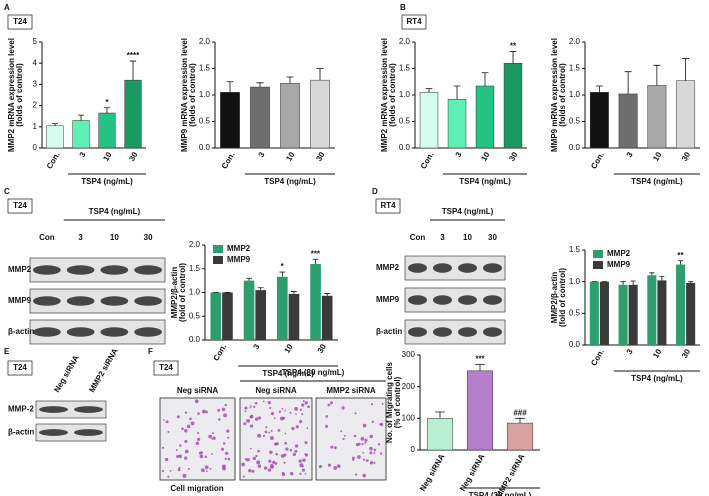  What do you see at coordinates (554, 95) in the screenshot?
I see `y-axis-label: MMP9 mRNA expression level` at bounding box center [554, 95].